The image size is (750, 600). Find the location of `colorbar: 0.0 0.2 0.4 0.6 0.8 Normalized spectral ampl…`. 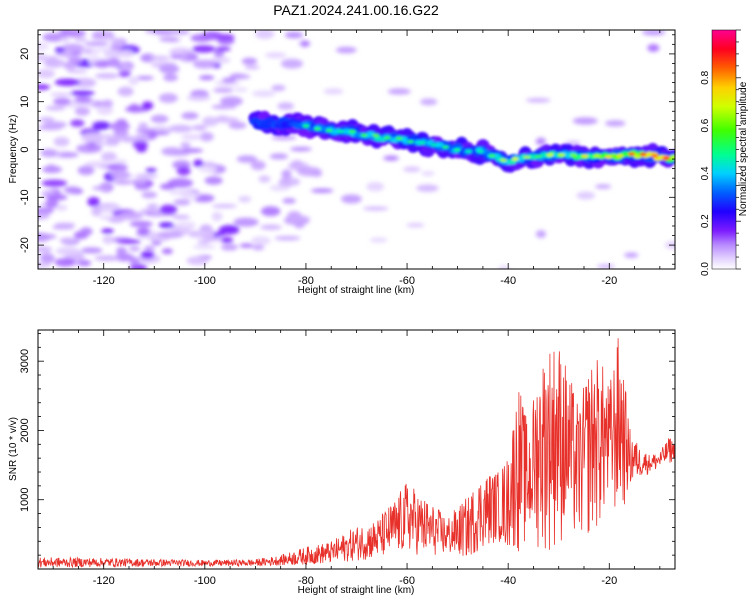

colorbar: 0.0 0.2 0.4 0.6 0.8 Normalized spectral ampl… is located at coordinates (724, 152).